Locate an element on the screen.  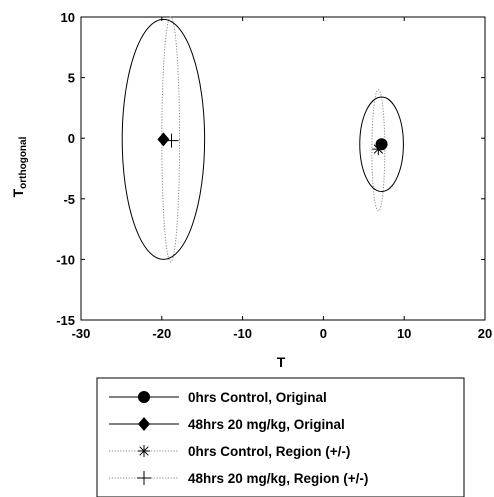
svg-text: Torthogonal is located at coordinates (19, 166).